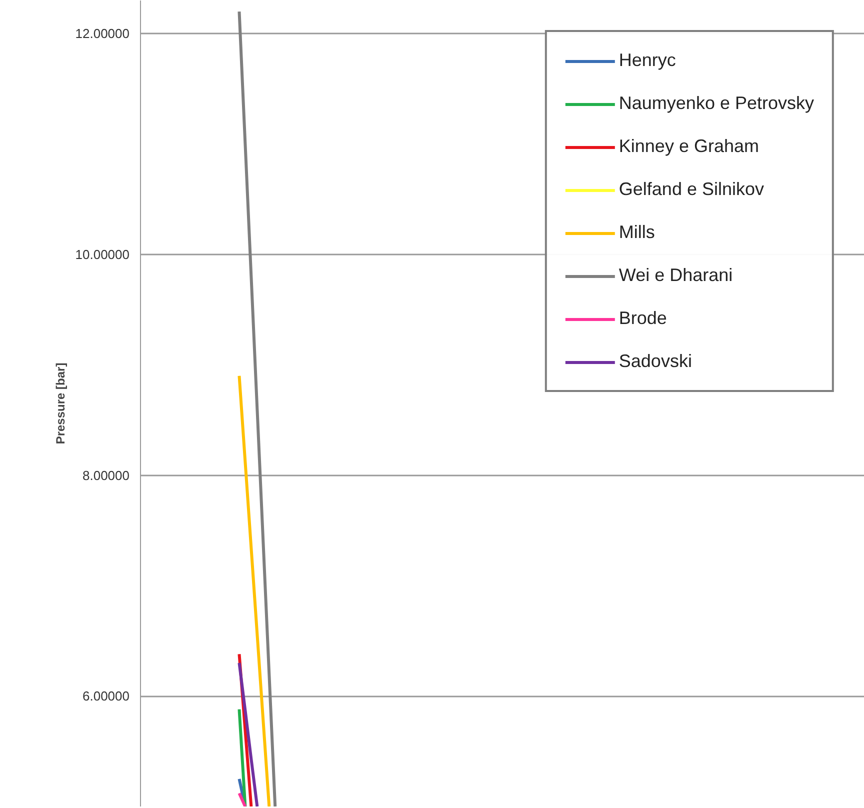 The image size is (864, 808). I want to click on legend-label: Brode, so click(642, 318).